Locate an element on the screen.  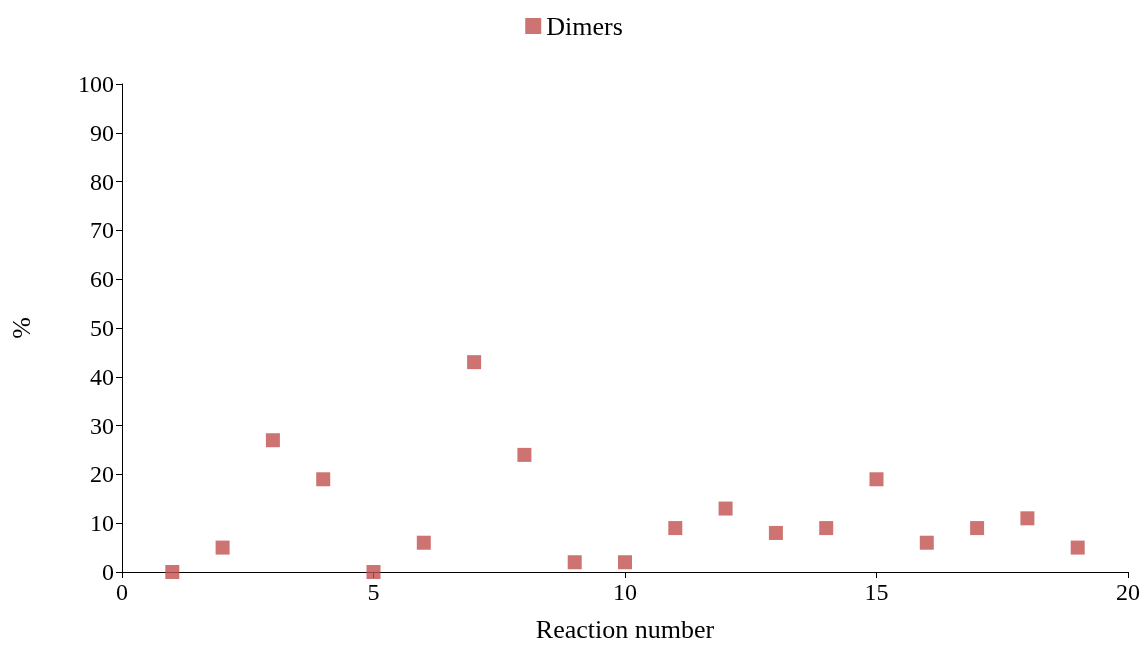
y-tick-label: 90 is located at coordinates (102, 132).